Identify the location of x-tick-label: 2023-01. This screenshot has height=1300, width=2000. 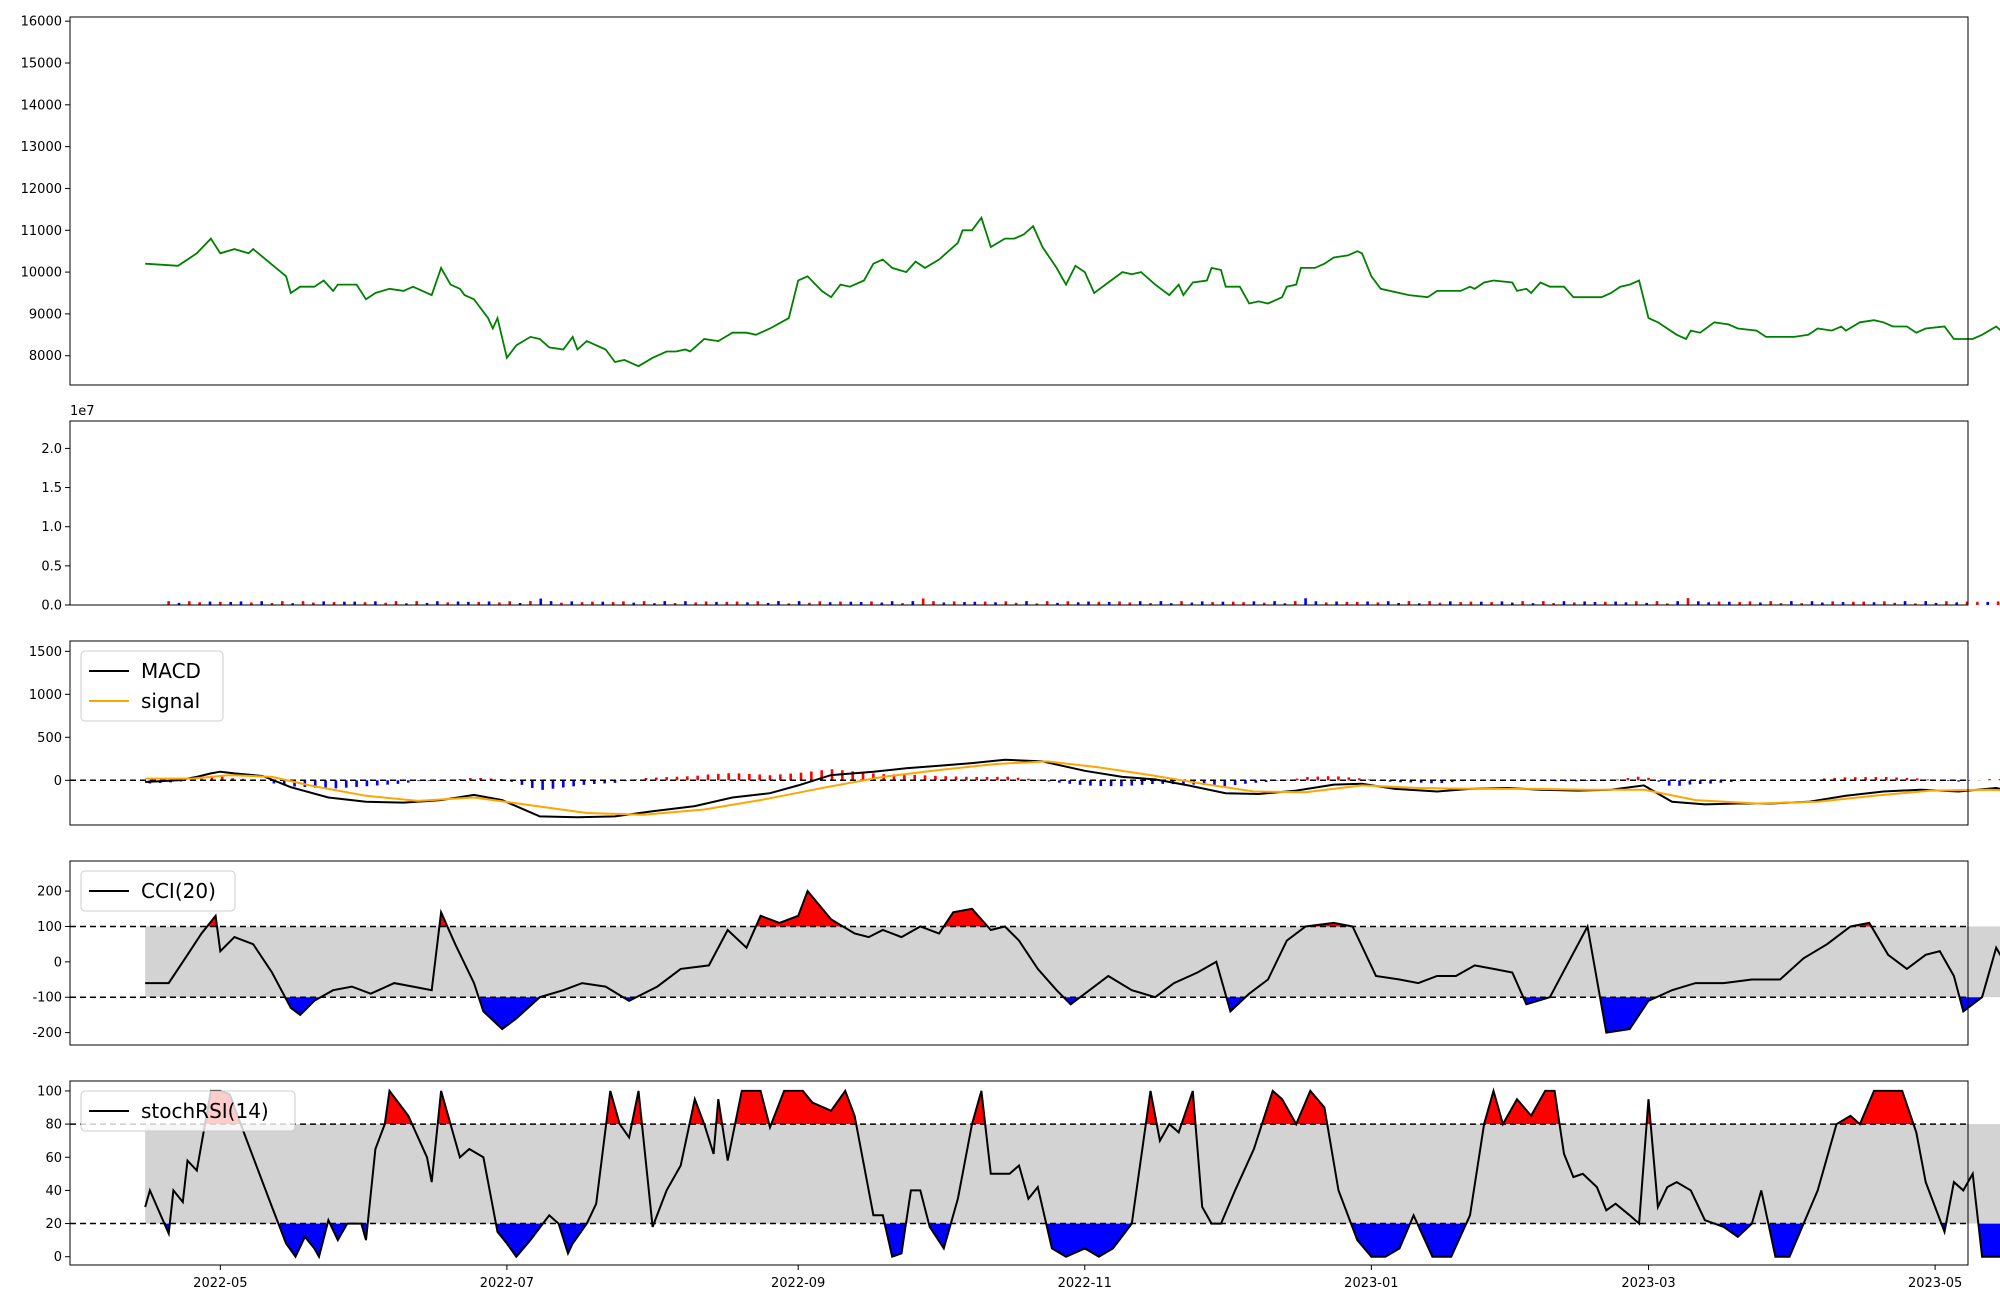
(1371, 1283).